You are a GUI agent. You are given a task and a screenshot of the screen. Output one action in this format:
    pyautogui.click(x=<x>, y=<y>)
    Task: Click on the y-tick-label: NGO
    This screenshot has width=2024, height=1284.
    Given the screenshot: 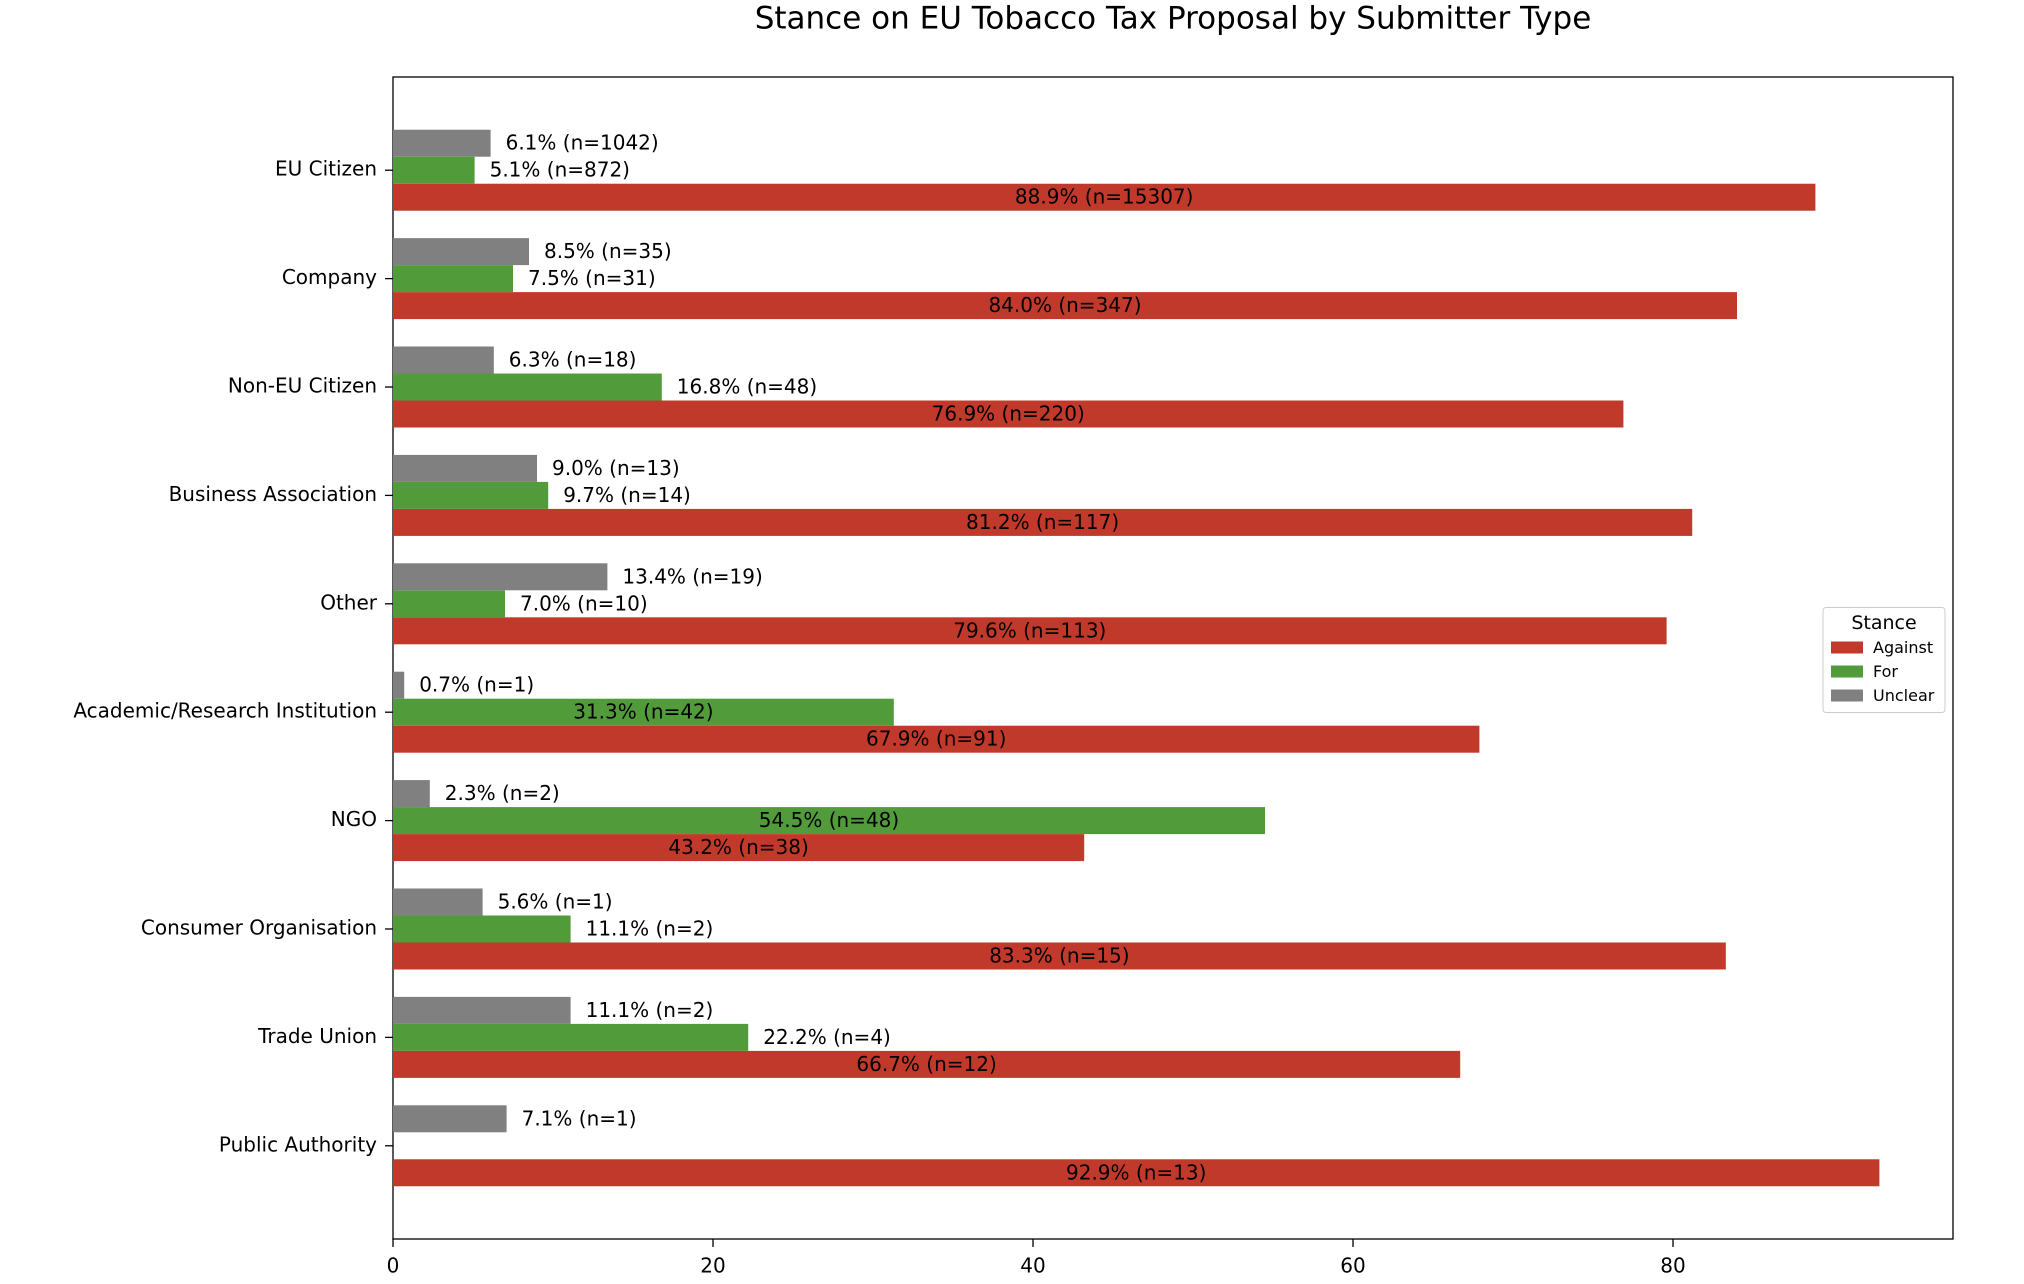 What is the action you would take?
    pyautogui.click(x=354, y=819)
    